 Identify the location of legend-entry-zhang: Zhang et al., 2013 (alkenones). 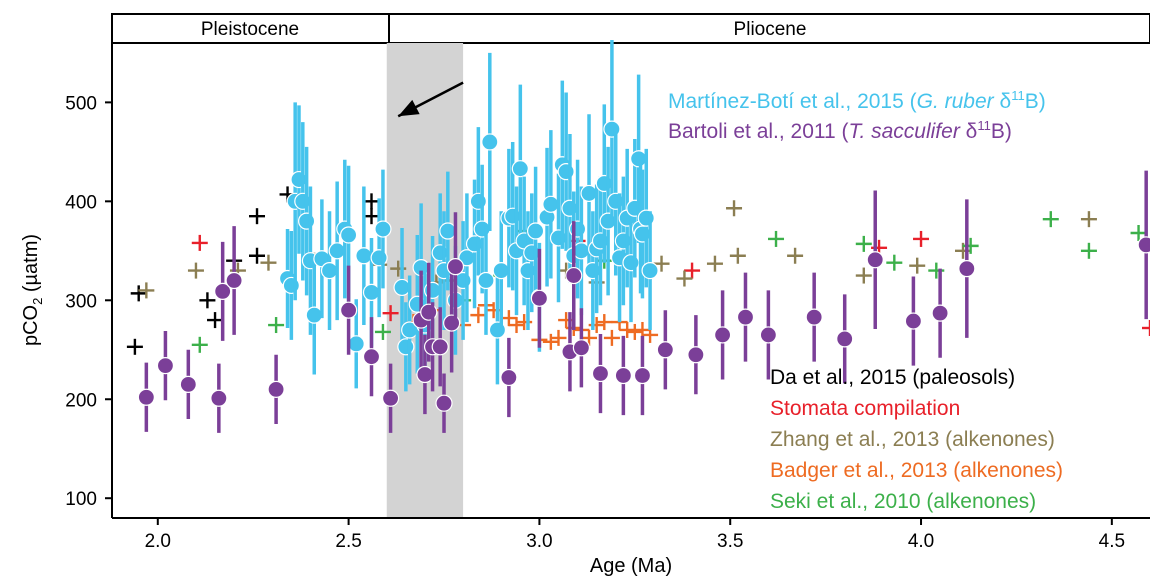
(912, 439).